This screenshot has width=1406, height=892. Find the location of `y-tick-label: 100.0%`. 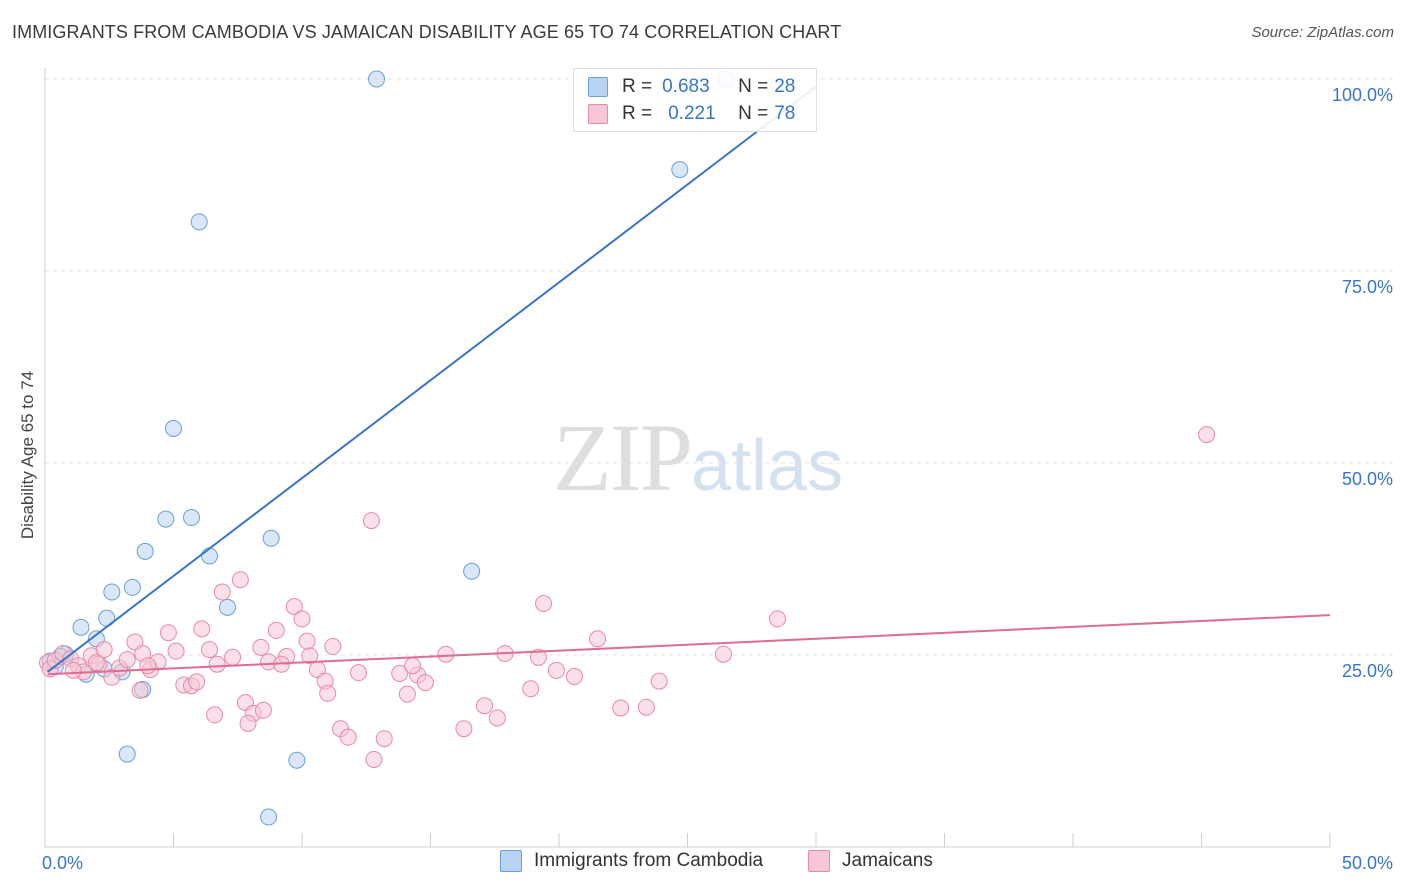

y-tick-label: 100.0% is located at coordinates (1362, 95).